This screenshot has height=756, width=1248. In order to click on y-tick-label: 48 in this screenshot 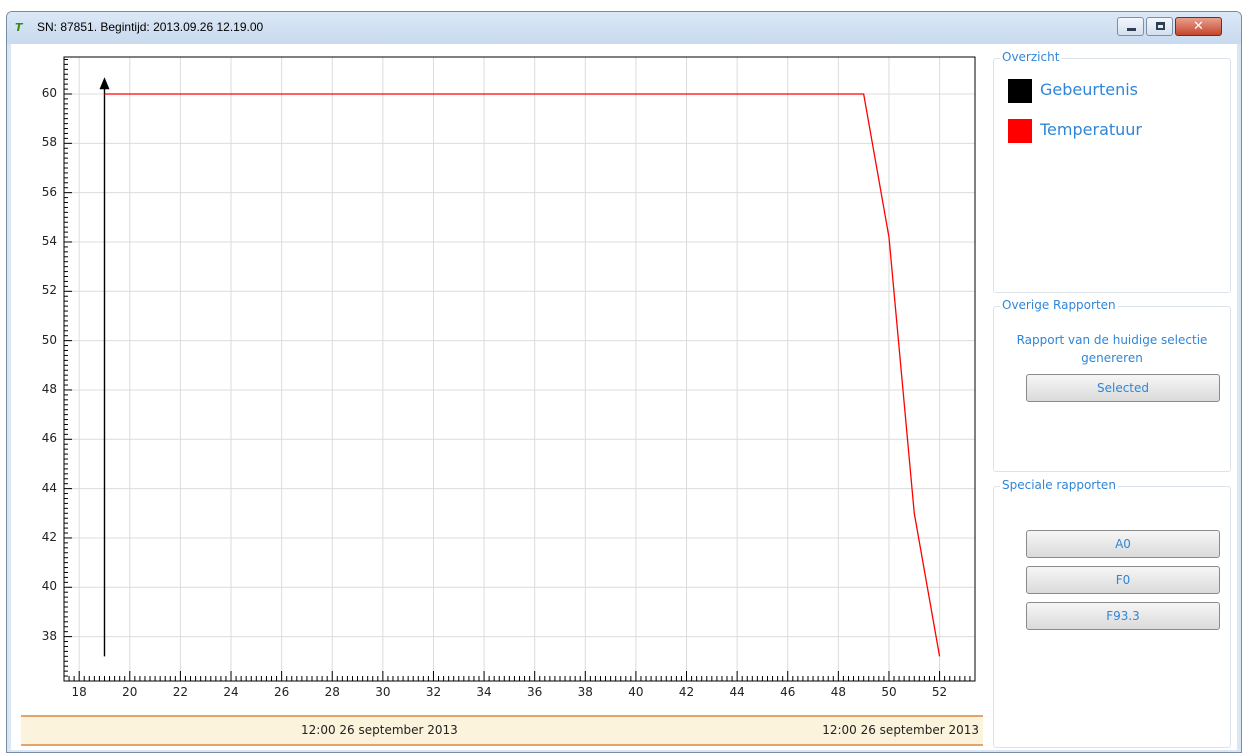, I will do `click(49, 388)`.